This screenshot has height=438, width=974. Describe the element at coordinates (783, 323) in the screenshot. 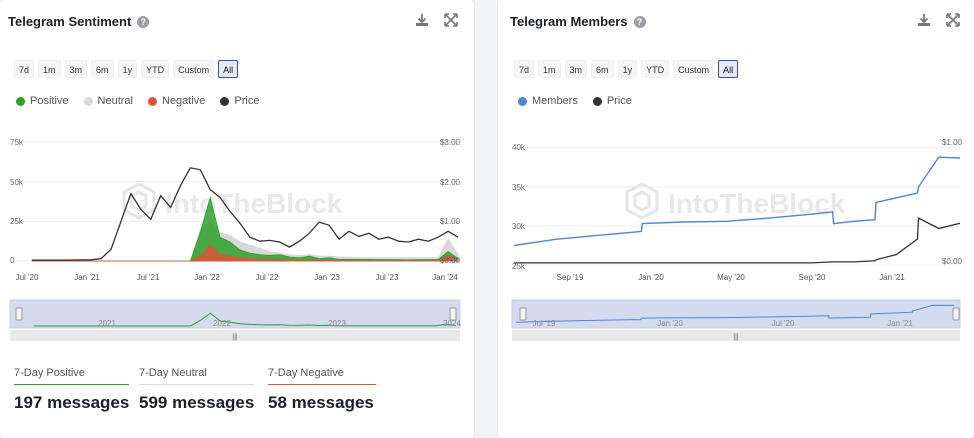

I see `navigator-tick: Jul '20` at that location.